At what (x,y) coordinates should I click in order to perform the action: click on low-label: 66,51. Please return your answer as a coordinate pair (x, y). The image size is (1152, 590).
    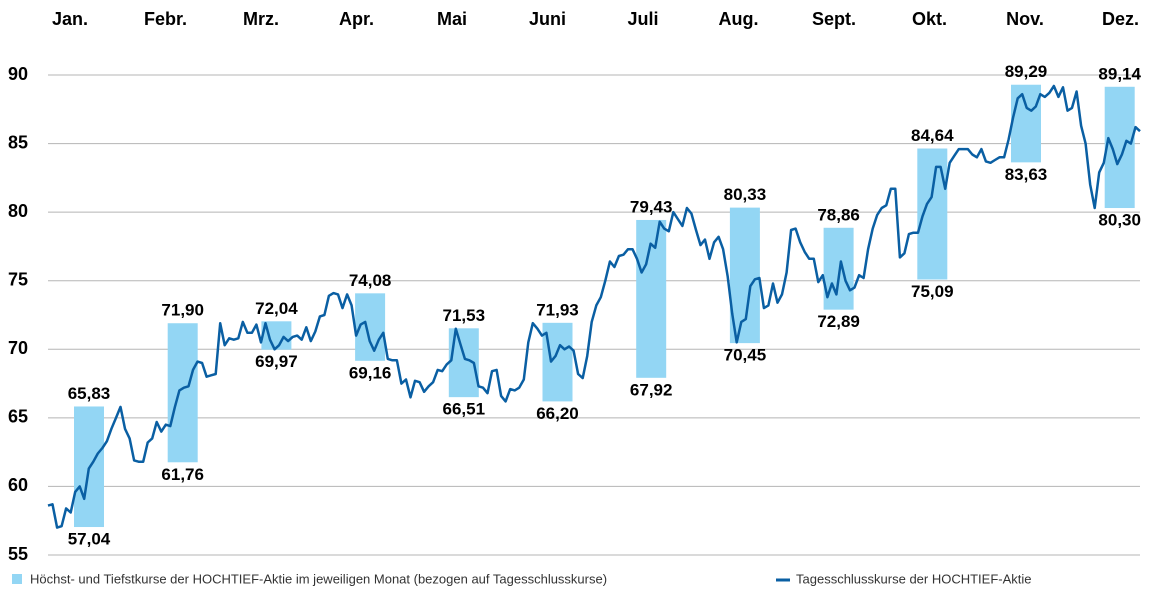
    Looking at the image, I should click on (464, 409).